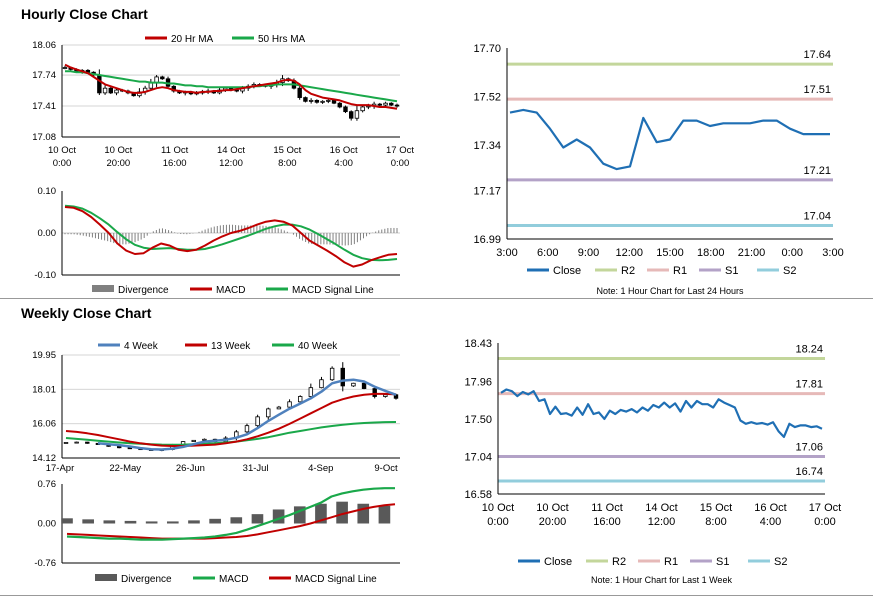  What do you see at coordinates (86, 313) in the screenshot?
I see `weekly-section-title: Weekly Close Chart` at bounding box center [86, 313].